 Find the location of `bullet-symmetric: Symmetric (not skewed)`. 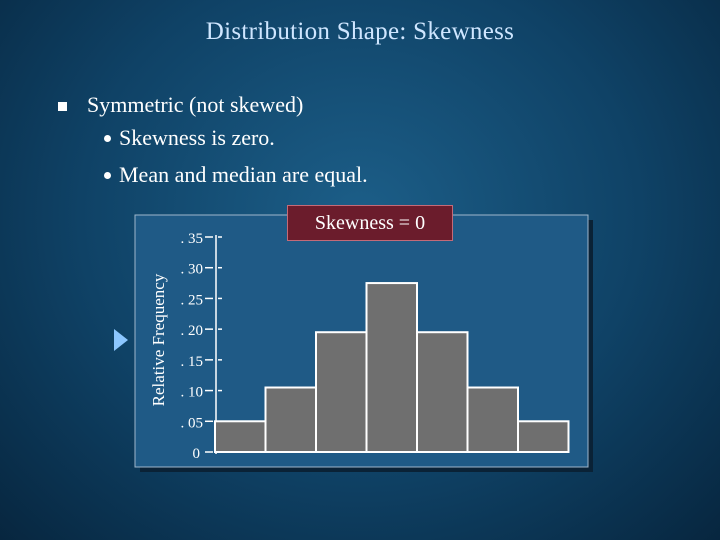

bullet-symmetric: Symmetric (not skewed) is located at coordinates (180, 105).